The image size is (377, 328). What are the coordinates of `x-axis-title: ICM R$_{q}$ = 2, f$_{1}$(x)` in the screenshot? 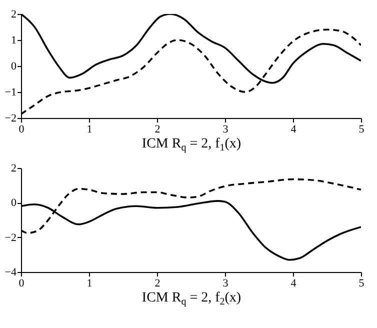 It's located at (192, 145).